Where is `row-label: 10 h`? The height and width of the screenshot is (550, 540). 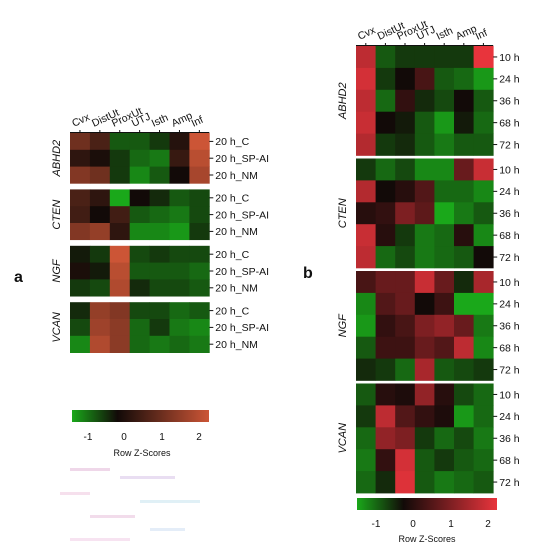 row-label: 10 h is located at coordinates (509, 170).